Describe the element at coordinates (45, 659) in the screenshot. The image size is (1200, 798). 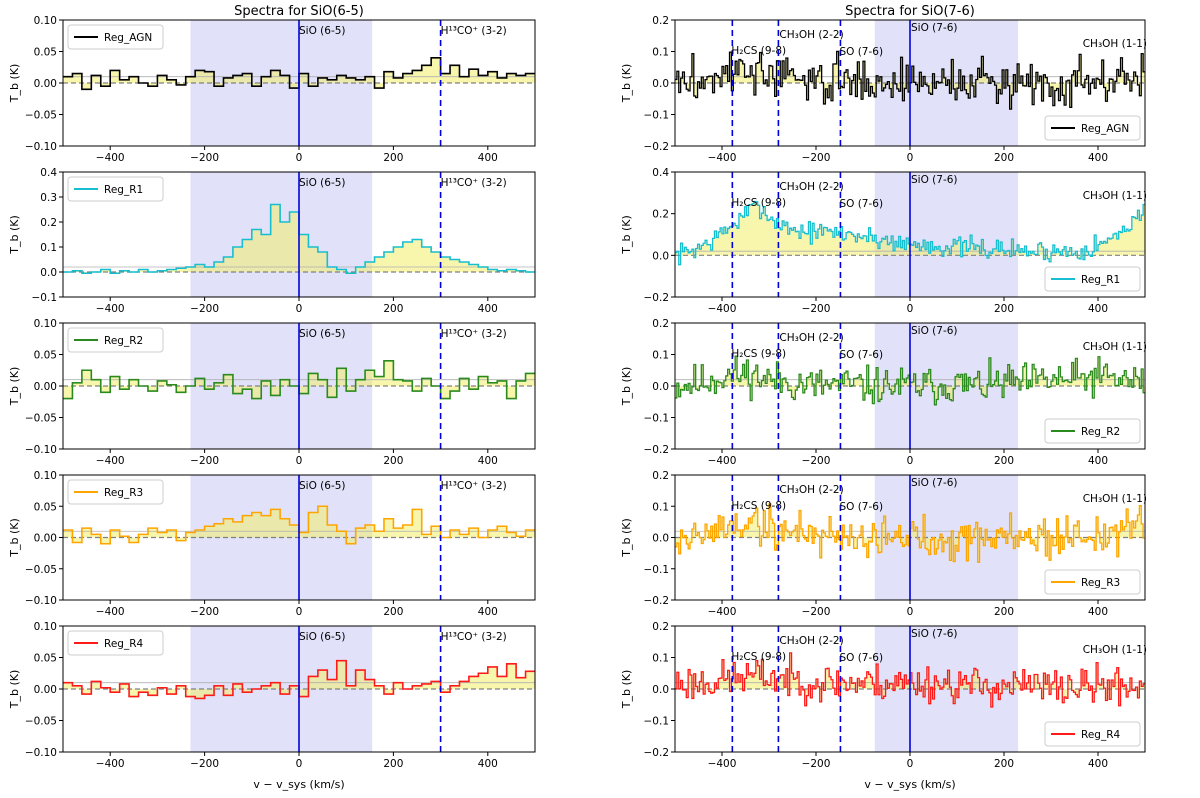
I see `y-tick-label: 0.05` at that location.